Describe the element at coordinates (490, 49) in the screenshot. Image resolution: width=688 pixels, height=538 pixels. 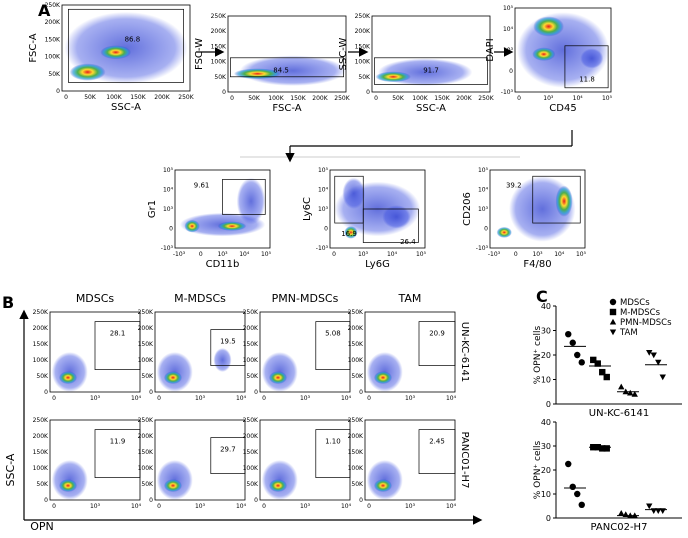
I see `y-axis-label: DAPI` at that location.